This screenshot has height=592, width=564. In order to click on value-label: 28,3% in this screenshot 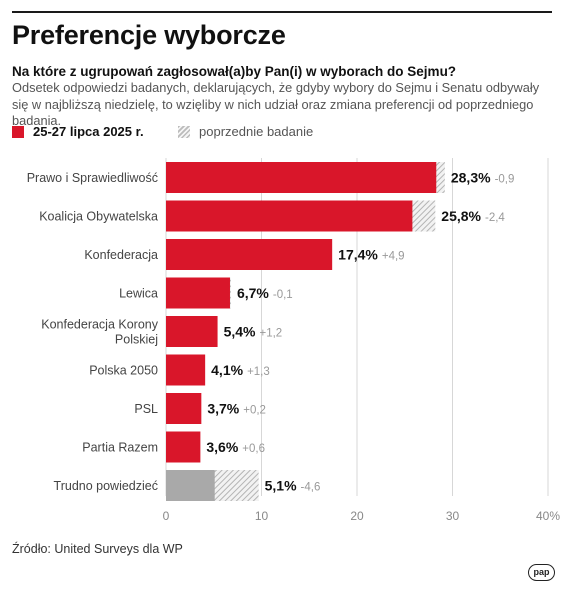, I will do `click(471, 178)`.